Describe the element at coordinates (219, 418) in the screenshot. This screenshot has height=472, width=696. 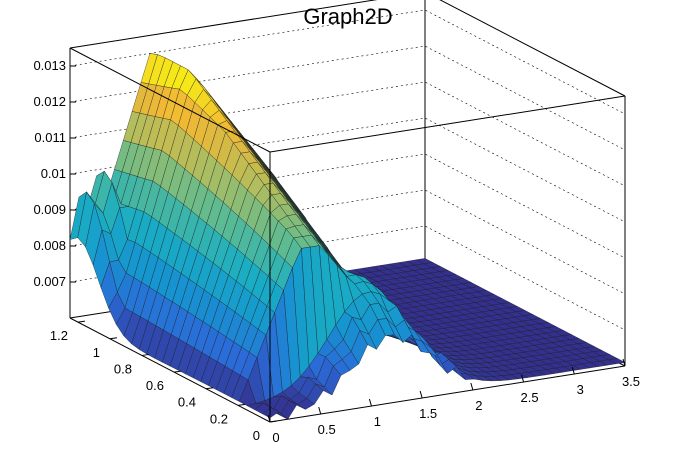
I see `y-tick-label-1: 0.2` at that location.